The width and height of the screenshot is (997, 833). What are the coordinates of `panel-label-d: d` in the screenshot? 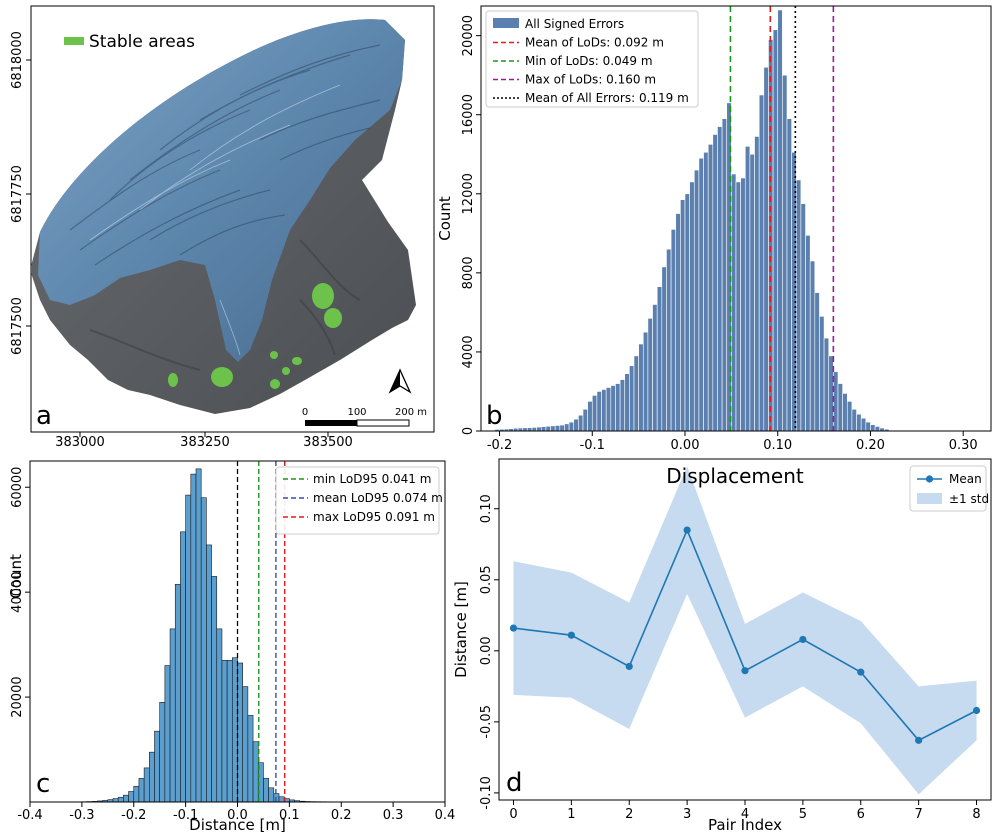 It's located at (514, 783).